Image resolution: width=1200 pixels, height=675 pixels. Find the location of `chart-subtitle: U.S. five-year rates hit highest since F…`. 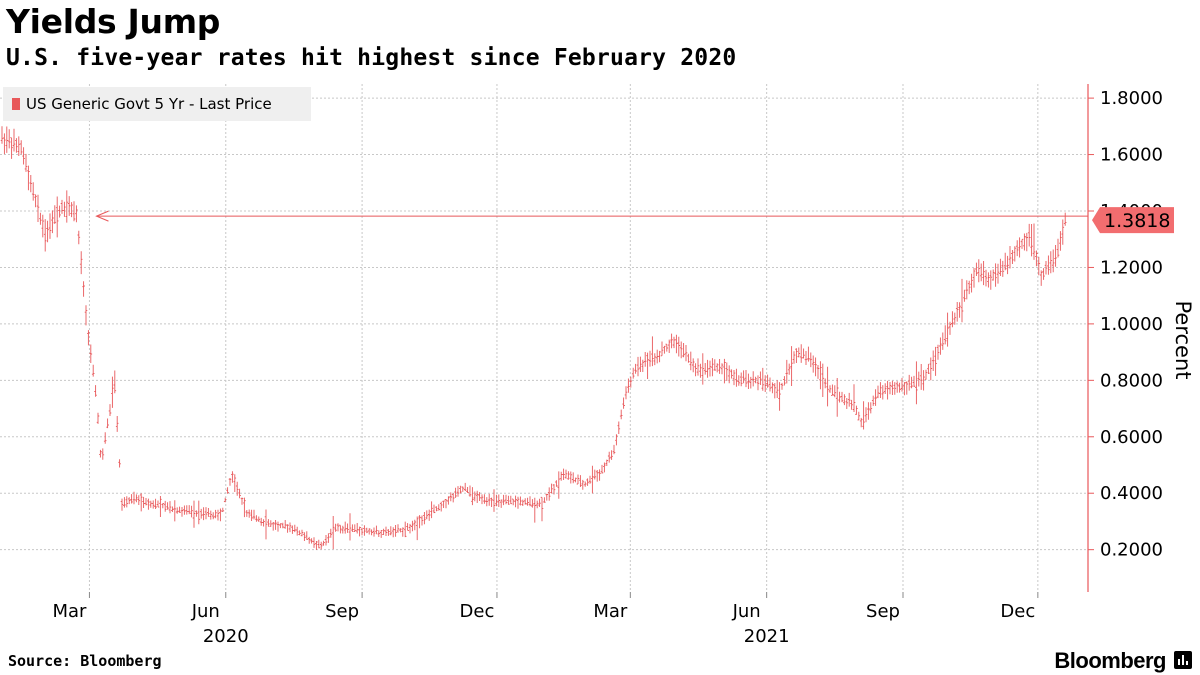

chart-subtitle: U.S. five-year rates hit highest since F… is located at coordinates (371, 58).